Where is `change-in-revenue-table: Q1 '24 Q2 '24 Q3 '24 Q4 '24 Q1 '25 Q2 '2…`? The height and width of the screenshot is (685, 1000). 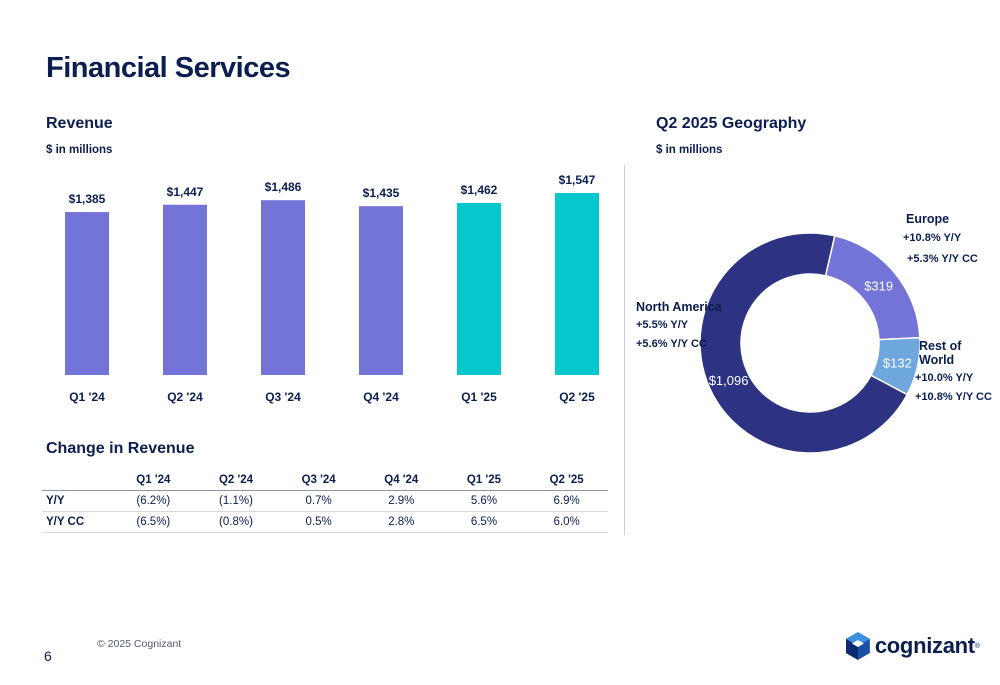 change-in-revenue-table: Q1 '24 Q2 '24 Q3 '24 Q4 '24 Q1 '25 Q2 '2… is located at coordinates (325, 501).